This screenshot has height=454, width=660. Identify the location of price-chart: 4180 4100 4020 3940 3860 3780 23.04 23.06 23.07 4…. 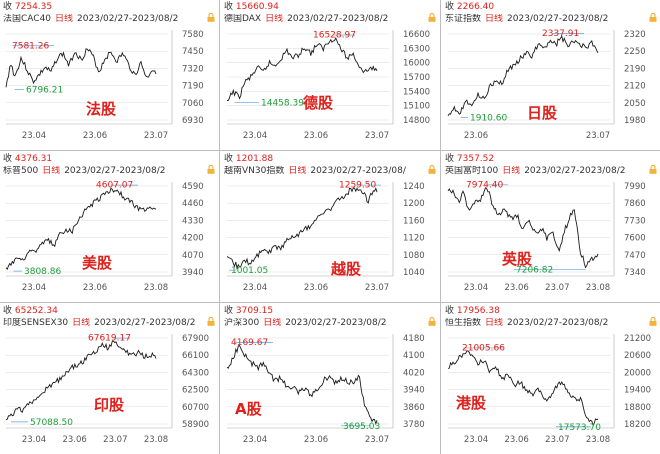
(330, 391).